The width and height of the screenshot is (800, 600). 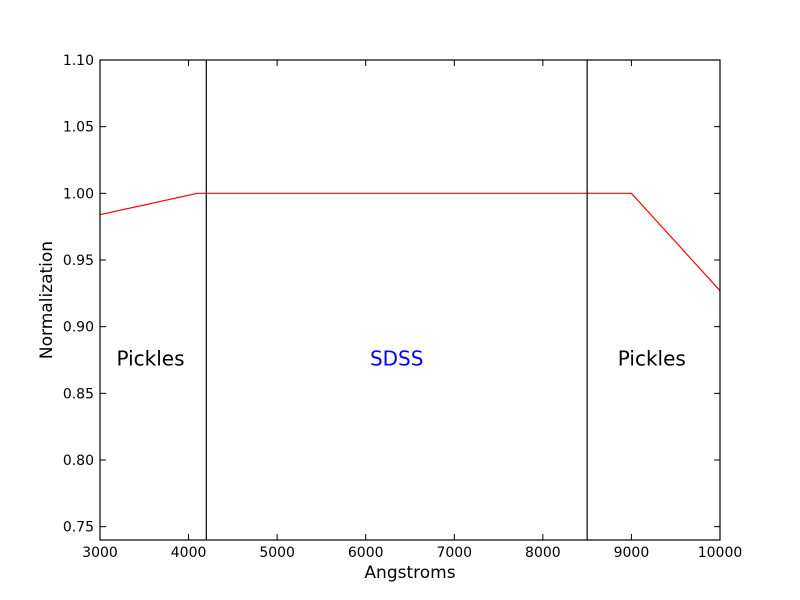 What do you see at coordinates (78, 328) in the screenshot?
I see `y-tick-label: 0.90` at bounding box center [78, 328].